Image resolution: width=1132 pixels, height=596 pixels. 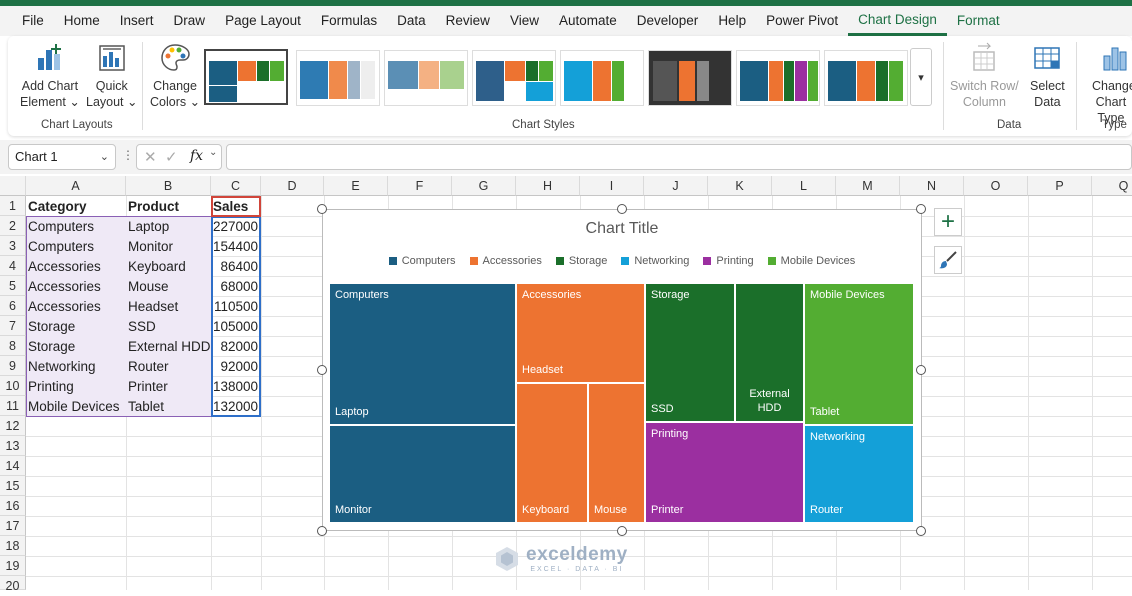 What do you see at coordinates (136, 20) in the screenshot?
I see `tab-insert: Insert` at bounding box center [136, 20].